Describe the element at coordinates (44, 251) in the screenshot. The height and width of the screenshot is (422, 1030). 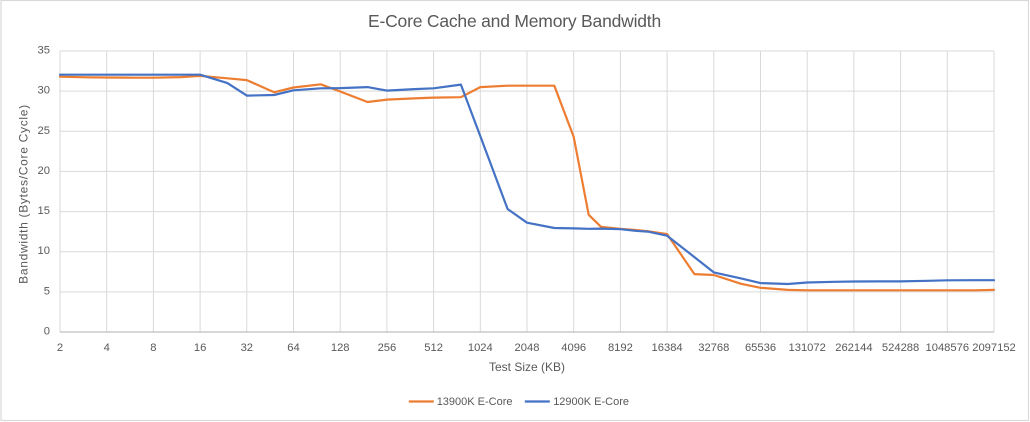
I see `svg-text: 10` at that location.